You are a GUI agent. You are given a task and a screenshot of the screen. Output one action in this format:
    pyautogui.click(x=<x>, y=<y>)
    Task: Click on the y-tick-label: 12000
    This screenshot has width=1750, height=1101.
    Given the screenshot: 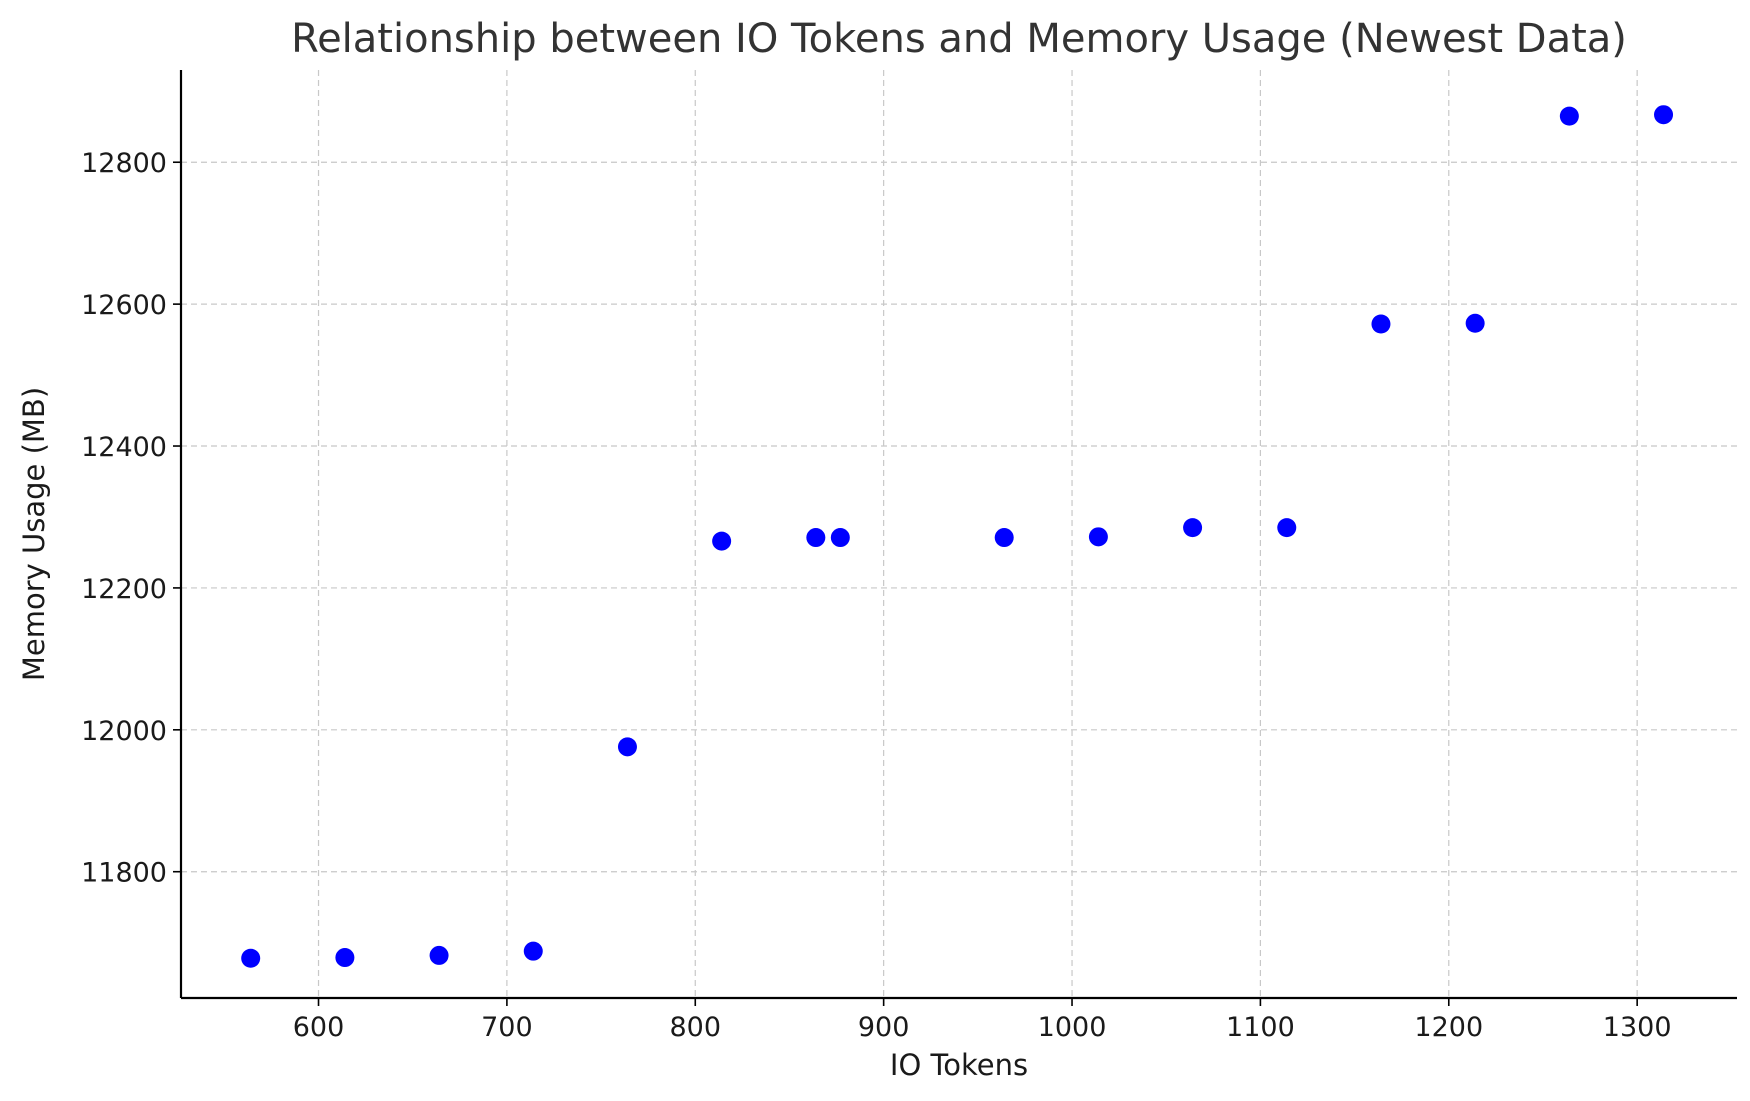 What is the action you would take?
    pyautogui.click(x=124, y=731)
    